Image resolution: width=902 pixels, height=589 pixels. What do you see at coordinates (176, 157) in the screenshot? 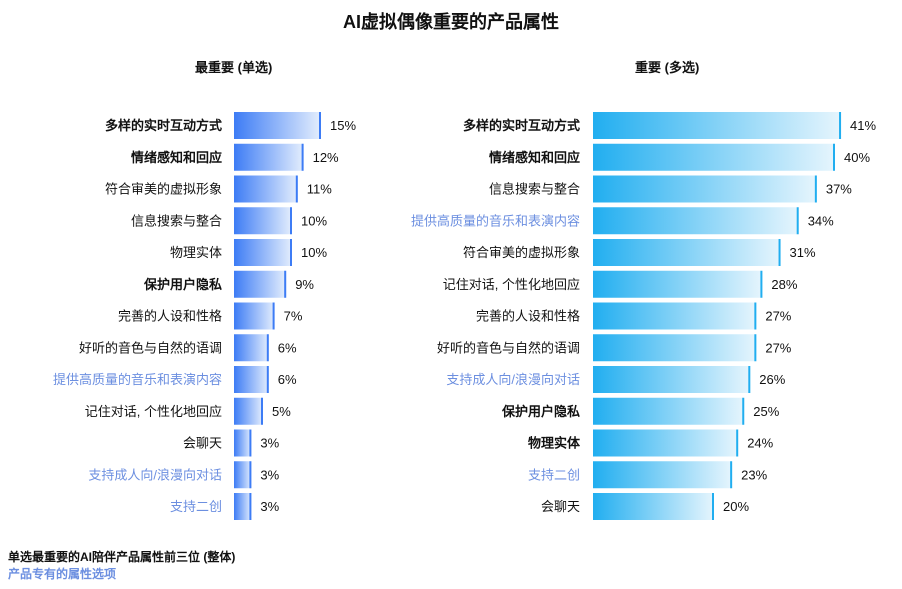
I see `category-label-left-1: 情绪感知和回应` at bounding box center [176, 157].